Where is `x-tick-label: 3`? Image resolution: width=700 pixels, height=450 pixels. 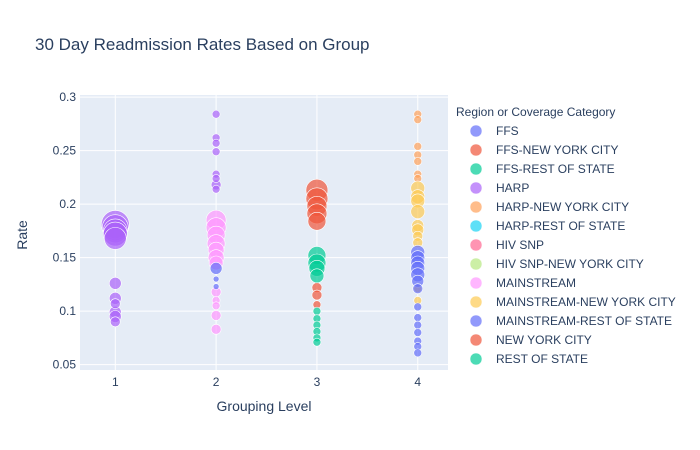
x-tick-label: 3 is located at coordinates (317, 382).